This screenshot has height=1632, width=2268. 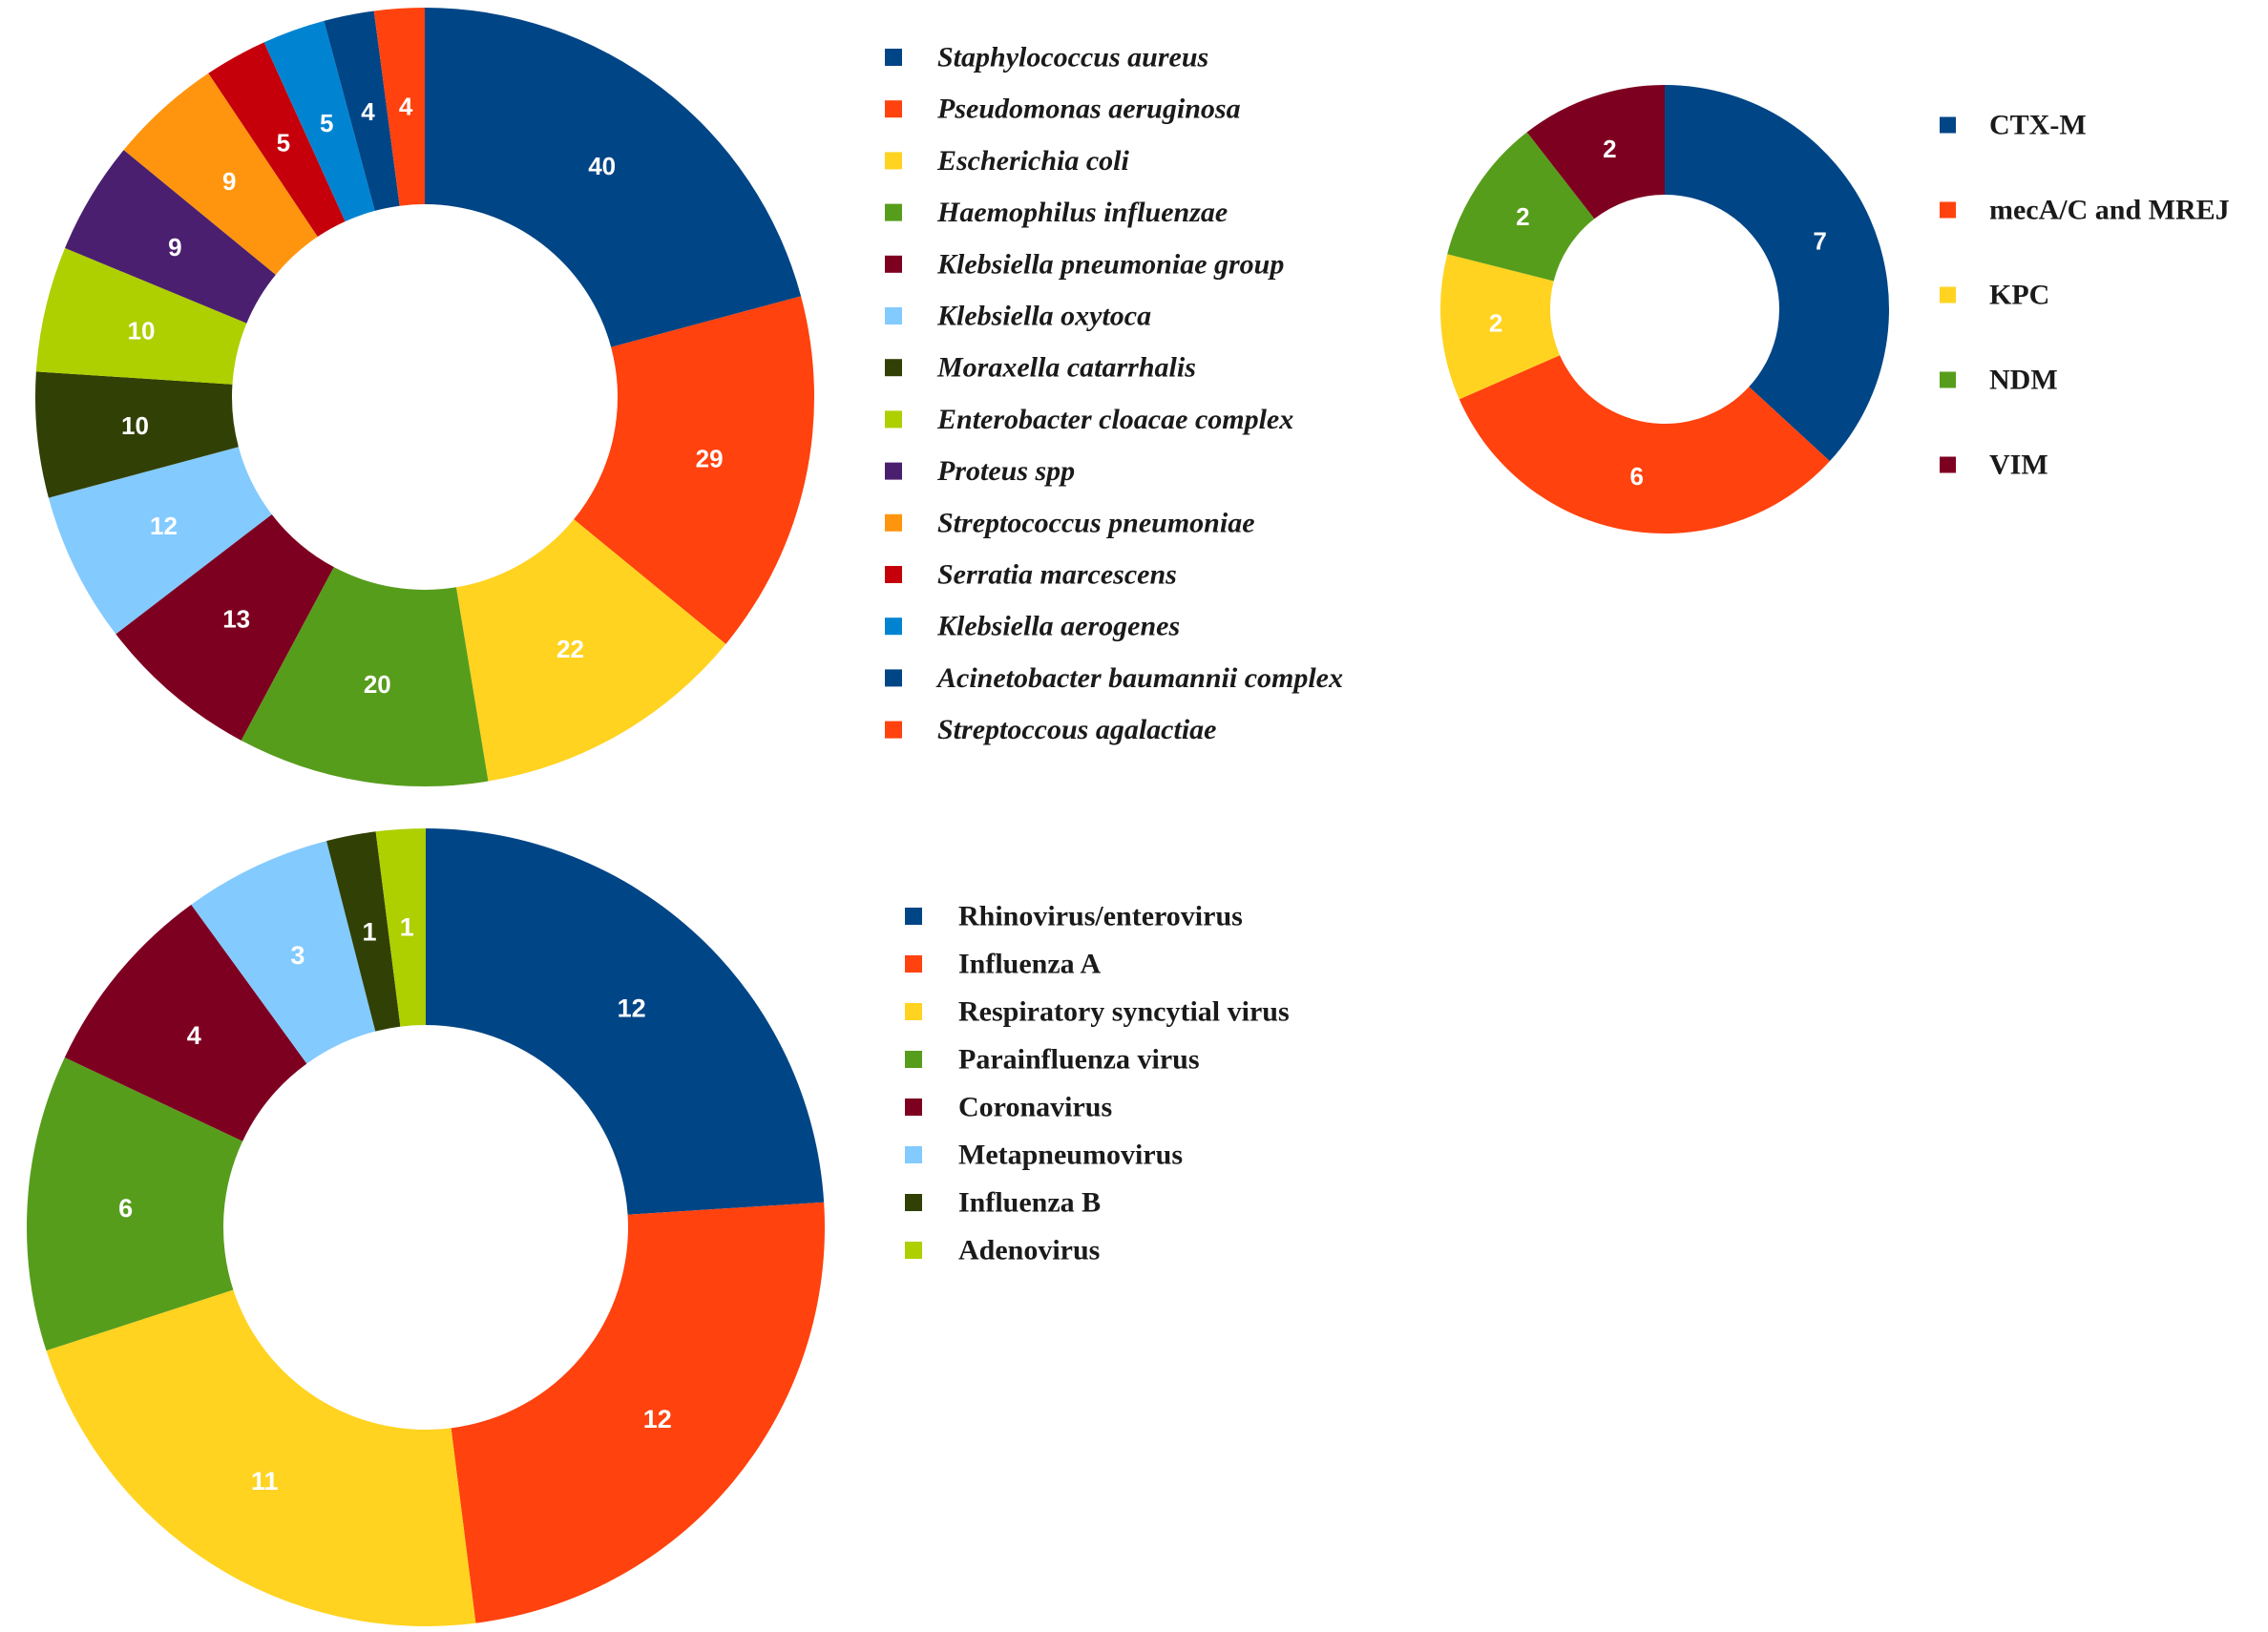 I want to click on resistance-genes-legend: CTX-M mecA/C and MREJ KPC NDM VIM, so click(x=2085, y=295).